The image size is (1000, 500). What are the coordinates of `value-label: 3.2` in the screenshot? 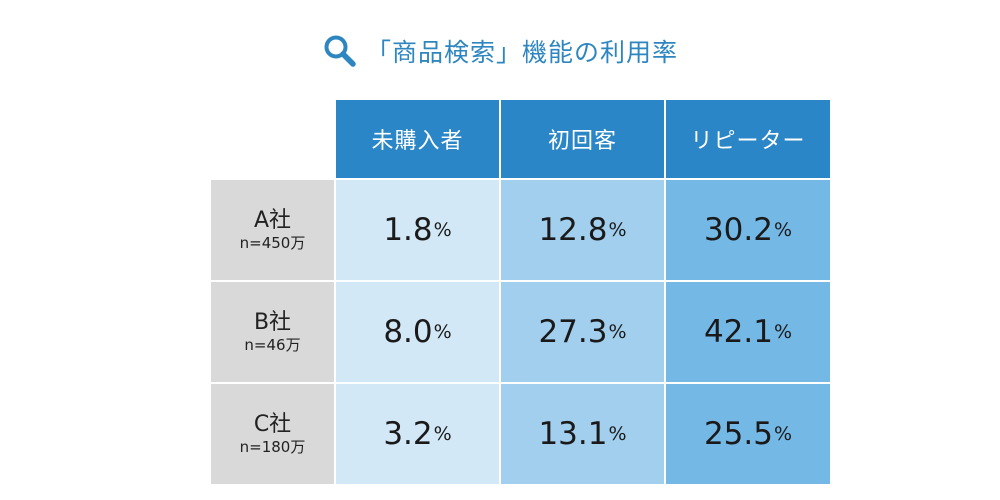 It's located at (408, 434).